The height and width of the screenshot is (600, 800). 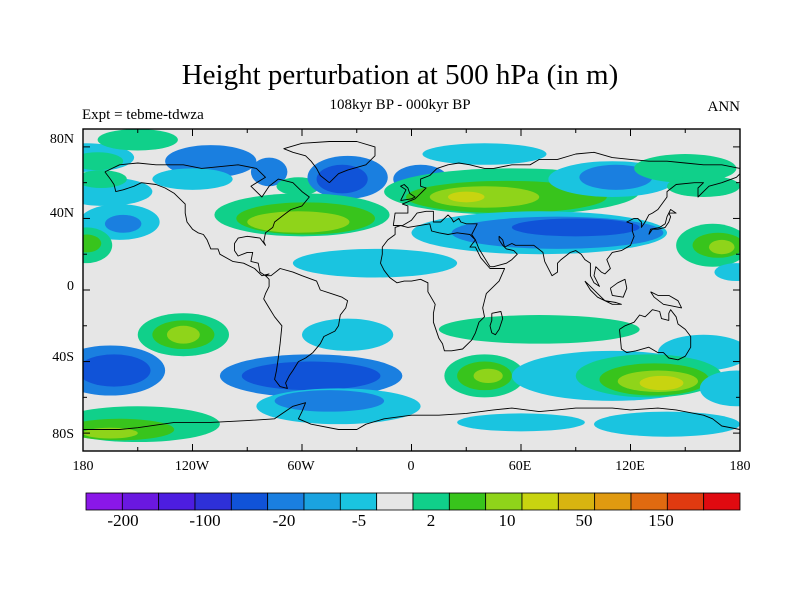 What do you see at coordinates (284, 520) in the screenshot?
I see `colorbar-label-minus-20: -20` at bounding box center [284, 520].